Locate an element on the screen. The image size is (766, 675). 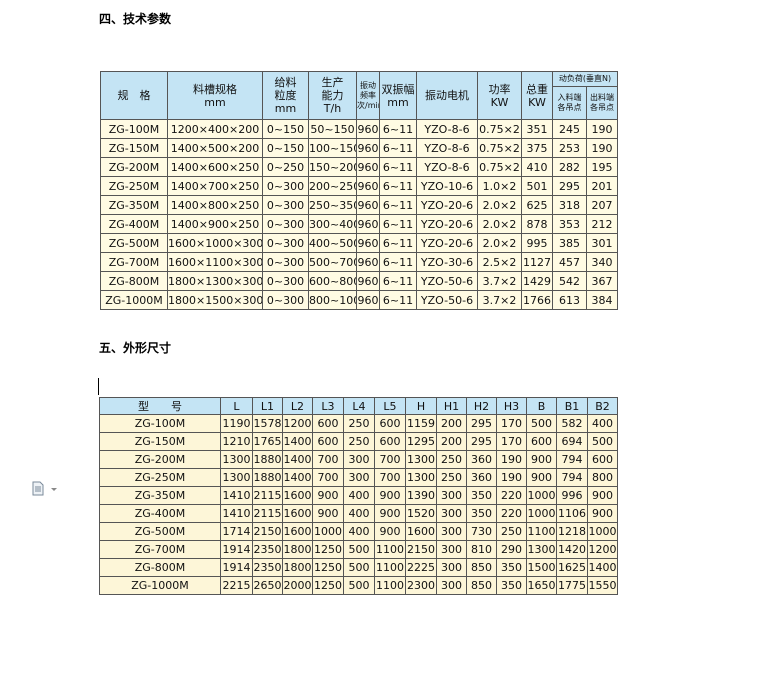
table-cell: 0~150 is located at coordinates (285, 148).